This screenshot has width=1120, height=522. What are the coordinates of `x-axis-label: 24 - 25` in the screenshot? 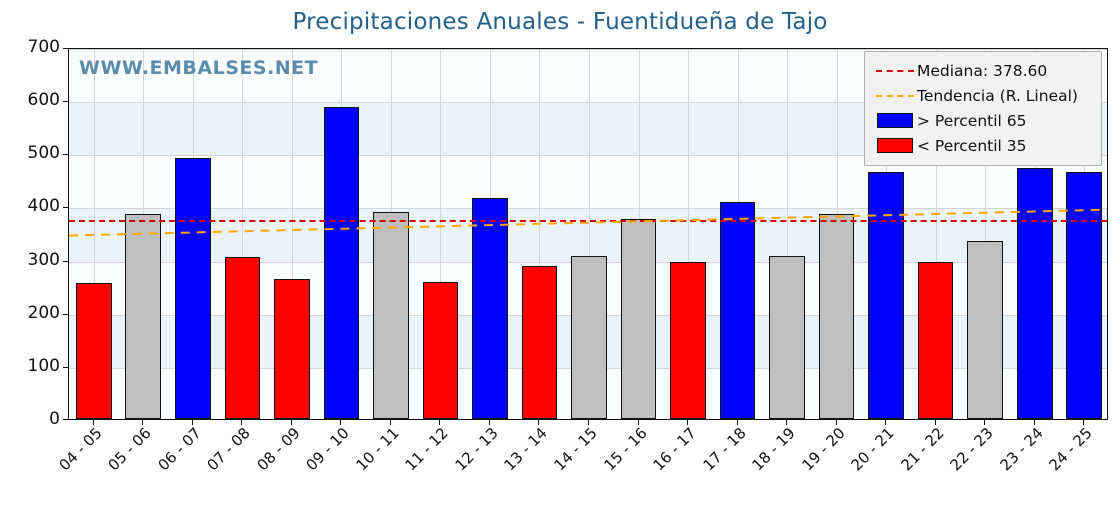 It's located at (1070, 449).